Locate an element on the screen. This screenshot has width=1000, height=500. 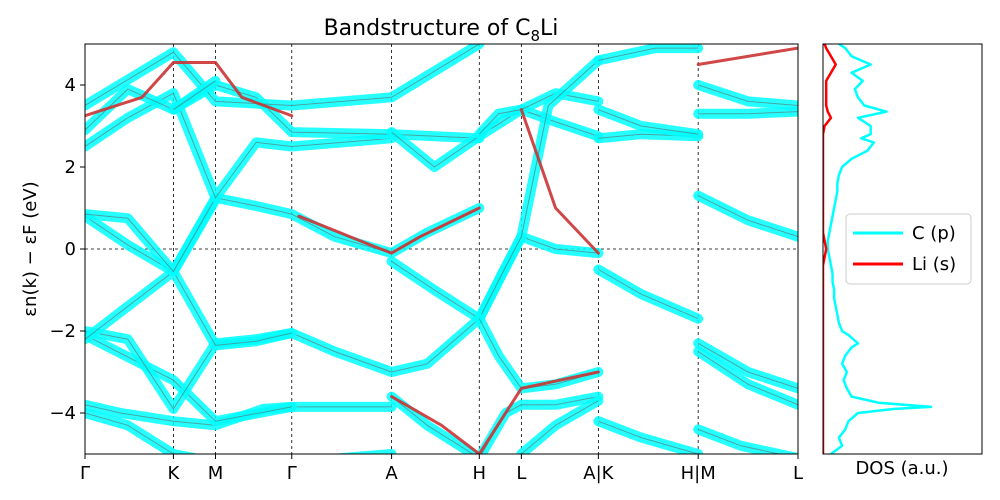
x-tick-label: M is located at coordinates (216, 473).